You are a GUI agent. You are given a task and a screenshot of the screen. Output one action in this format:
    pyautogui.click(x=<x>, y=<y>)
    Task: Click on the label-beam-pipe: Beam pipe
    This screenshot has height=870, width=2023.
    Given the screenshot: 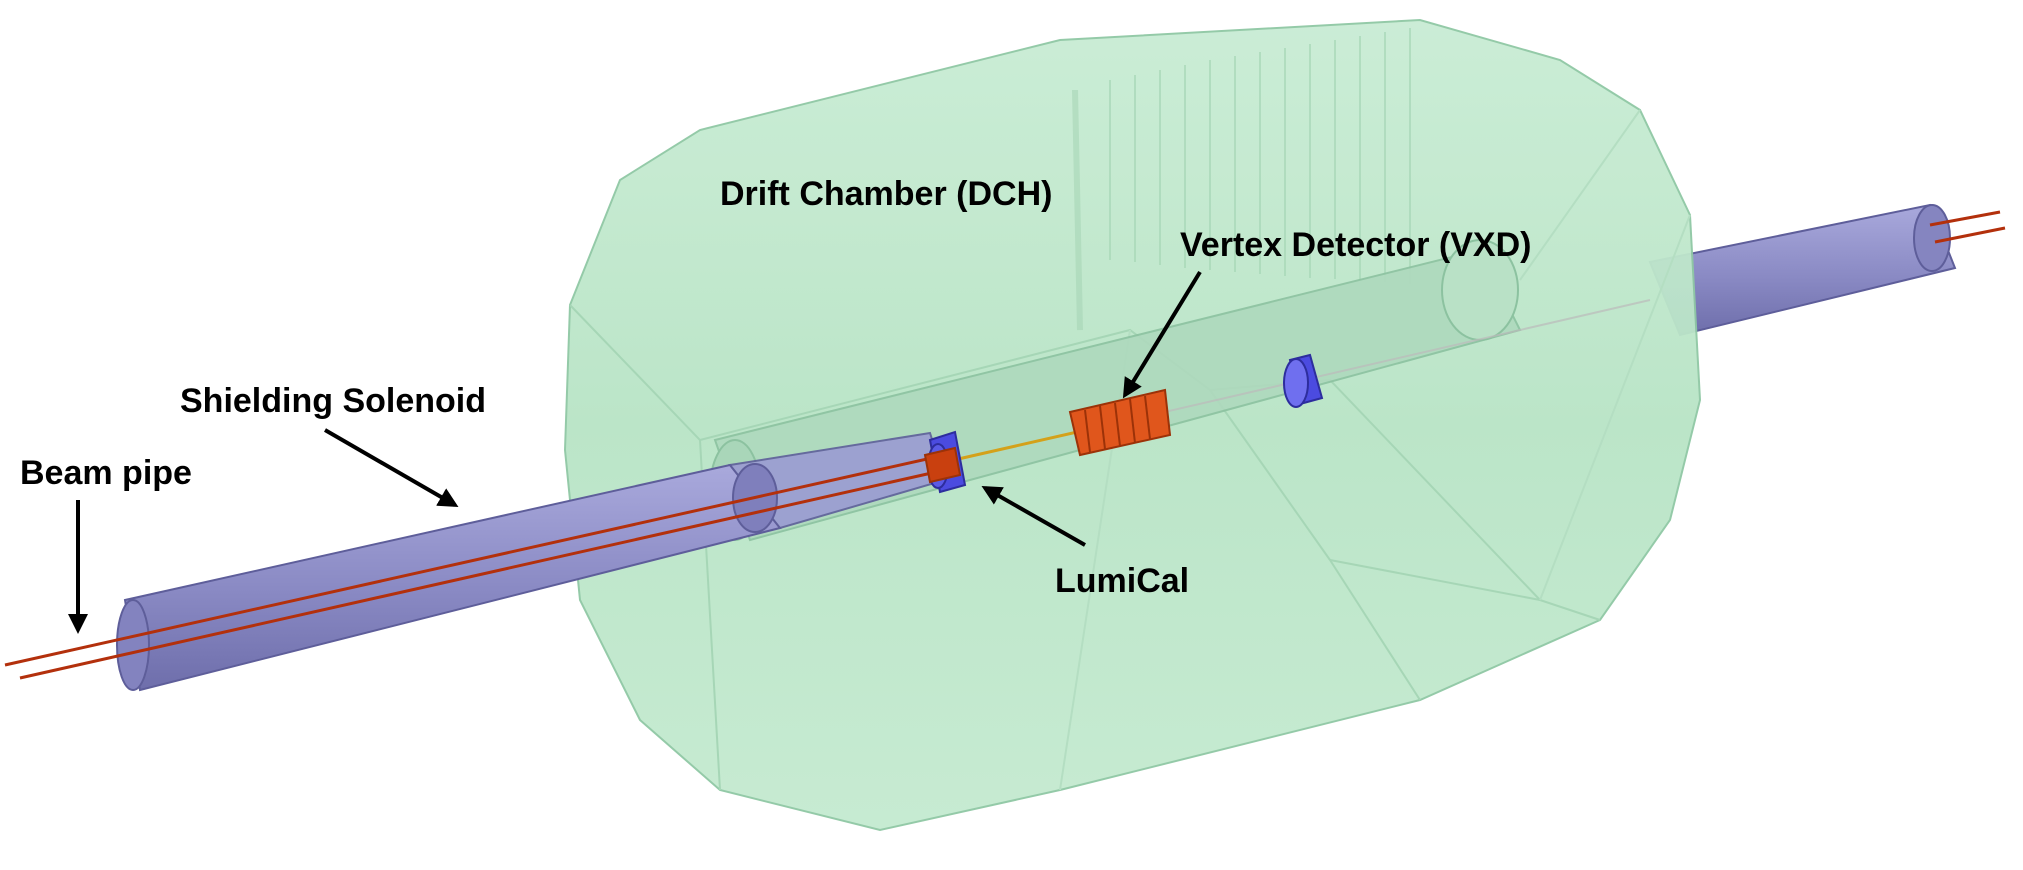 What is the action you would take?
    pyautogui.click(x=106, y=473)
    